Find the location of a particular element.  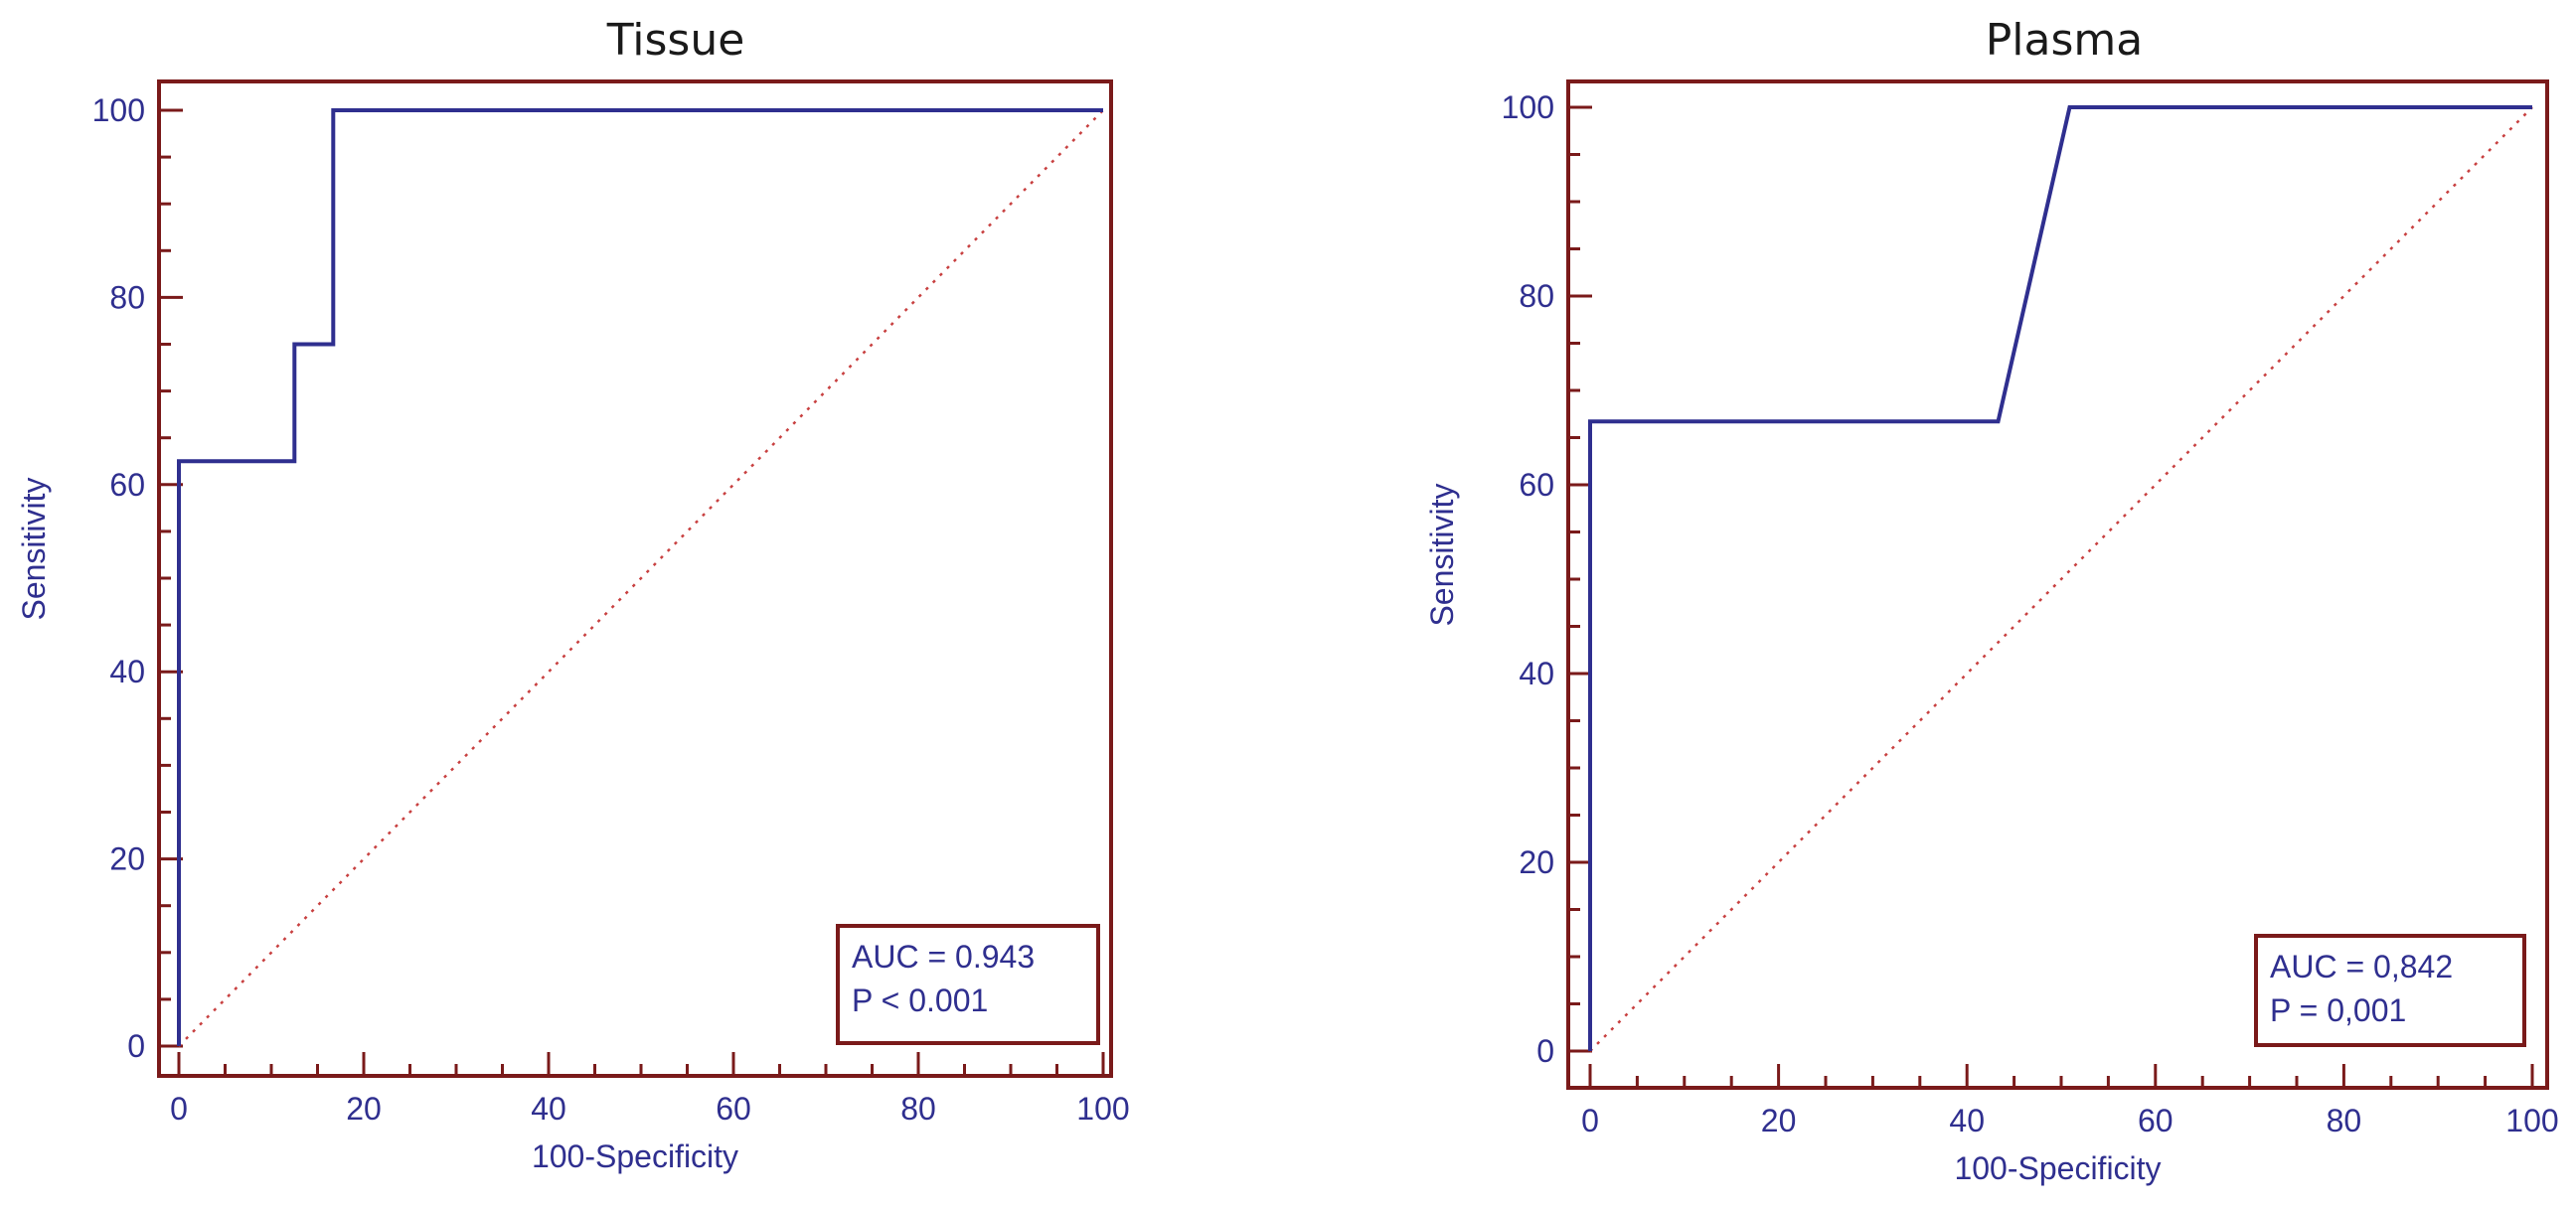

auc-label: AUC = 0.943 is located at coordinates (943, 957).